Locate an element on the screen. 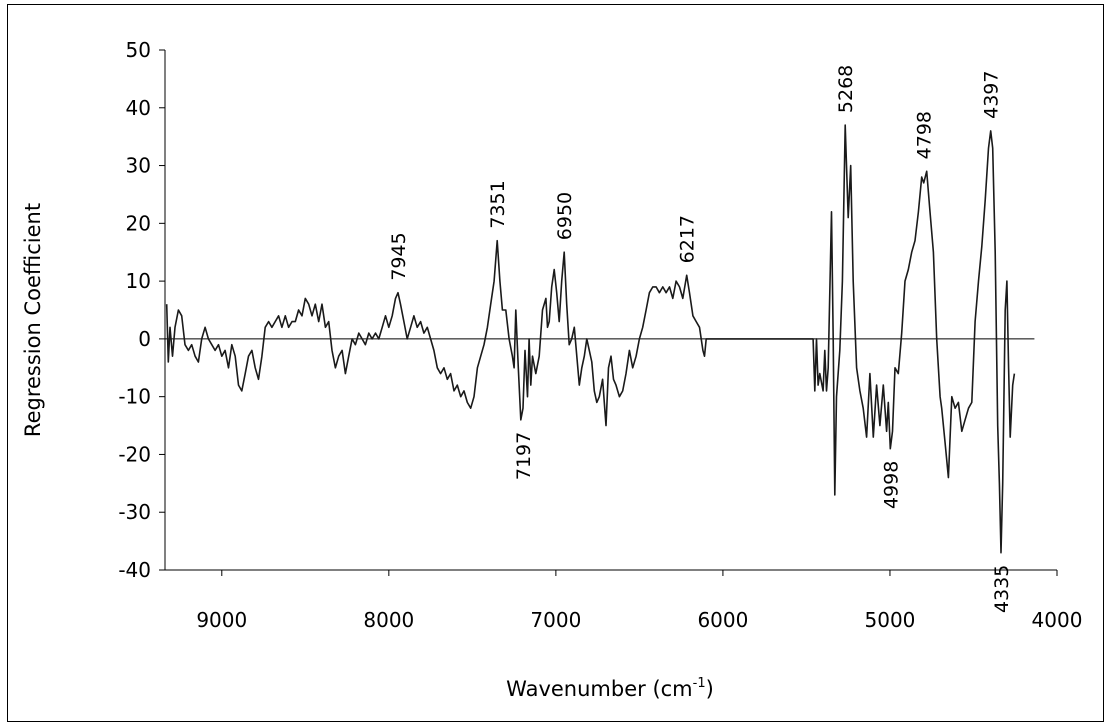  y-tick-label: -20 is located at coordinates (134, 454).